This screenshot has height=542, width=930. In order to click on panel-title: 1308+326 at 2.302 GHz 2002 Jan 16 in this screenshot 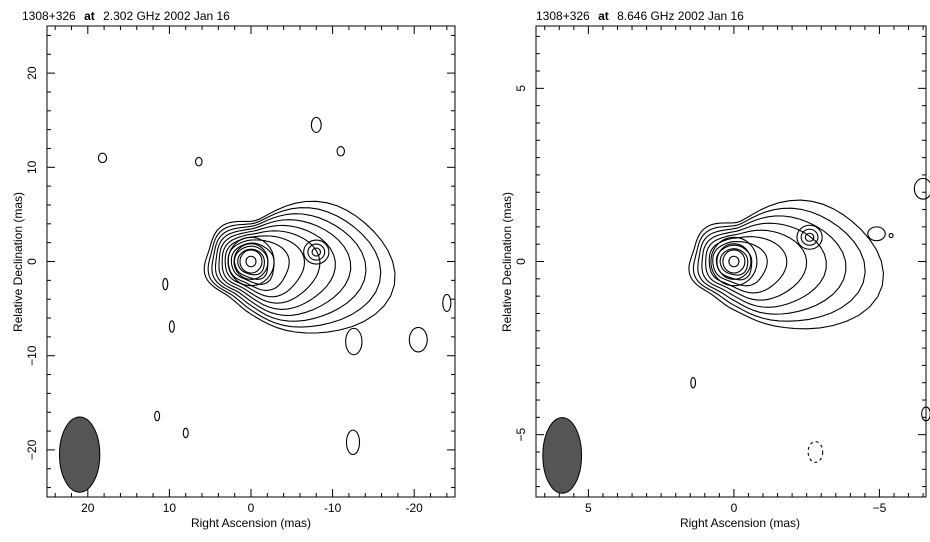, I will do `click(126, 16)`.